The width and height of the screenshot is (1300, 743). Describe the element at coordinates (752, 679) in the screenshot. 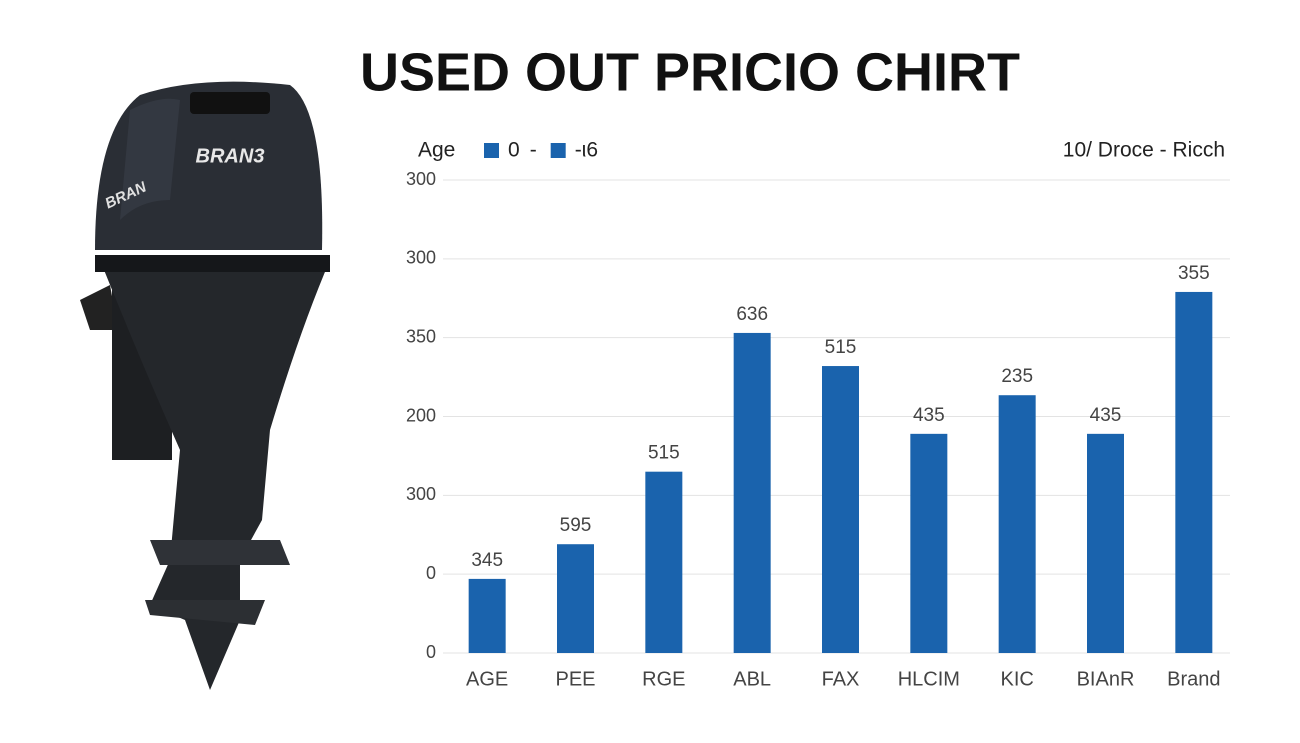

I see `x-tick-label: ABL` at that location.